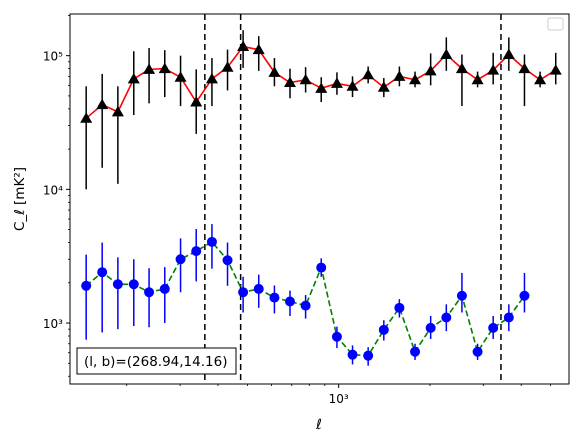 The width and height of the screenshot is (580, 441). I want to click on y-tick-label-1: 10³, so click(53, 324).